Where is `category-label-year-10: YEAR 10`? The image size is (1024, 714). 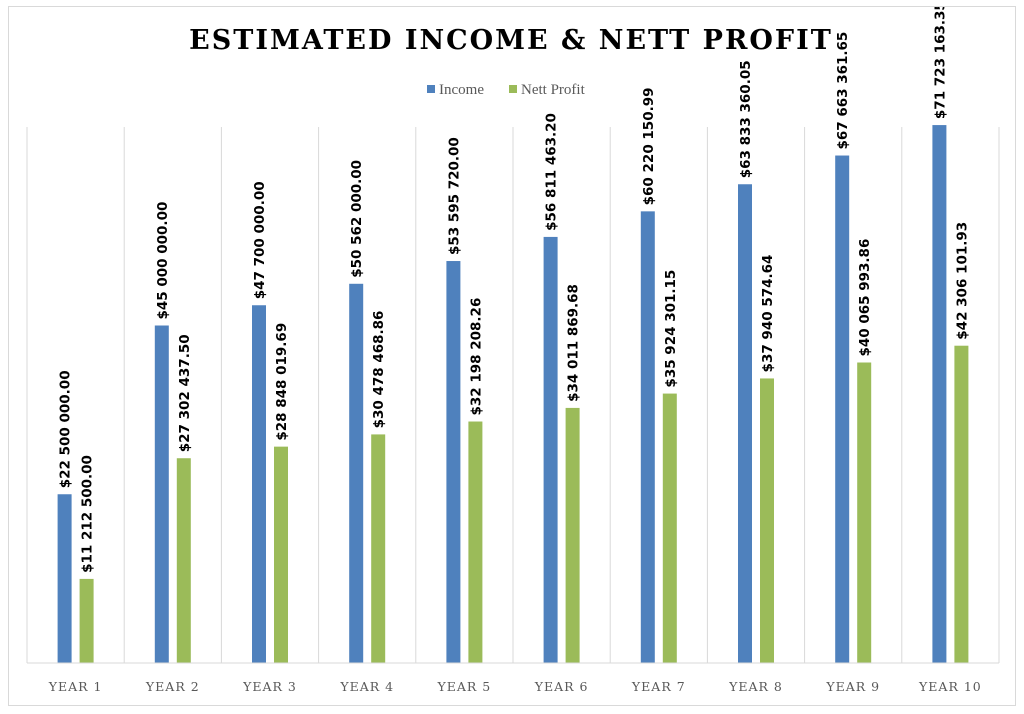 category-label-year-10: YEAR 10 is located at coordinates (950, 686).